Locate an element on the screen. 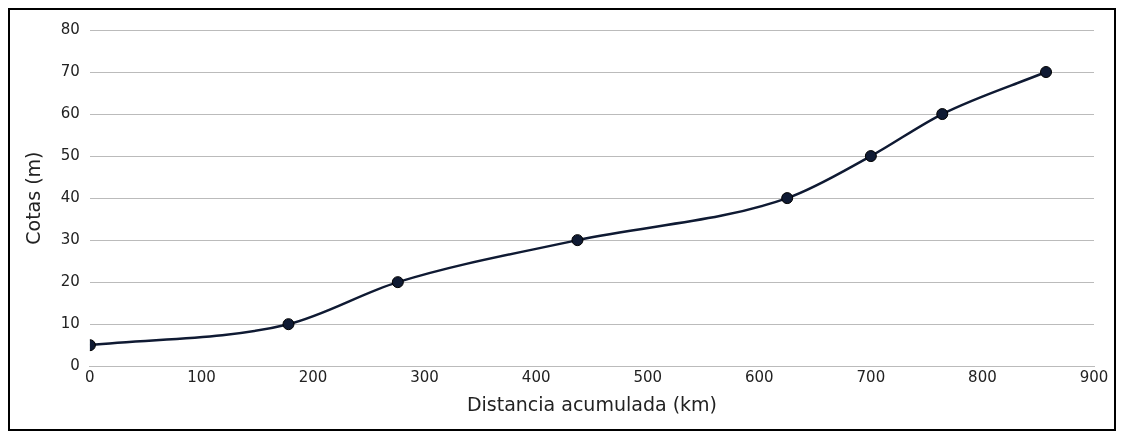 The image size is (1124, 439). x-tick-label: 400 is located at coordinates (536, 377).